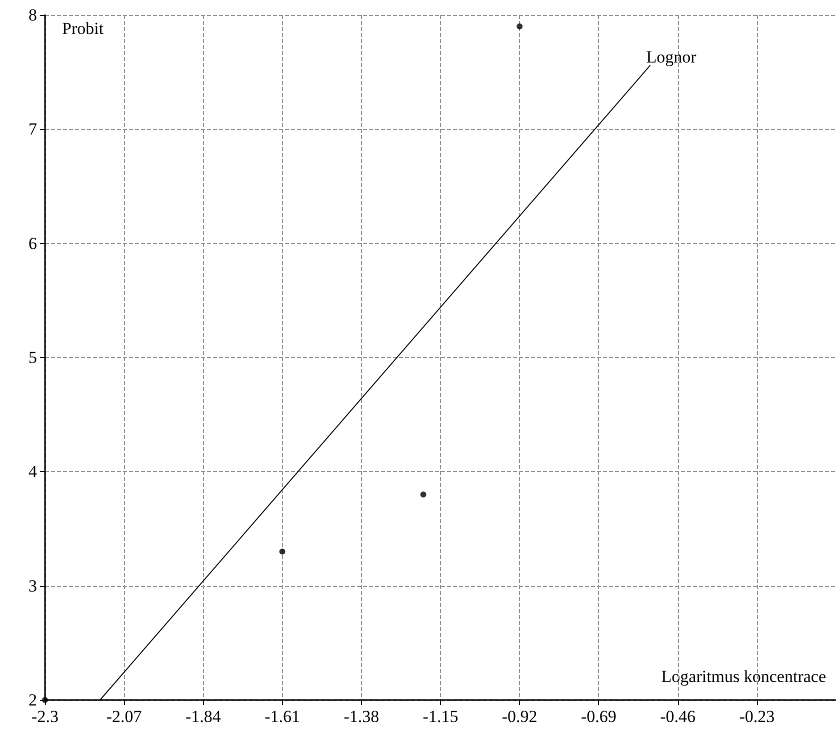 The height and width of the screenshot is (756, 836). I want to click on y-tick-label: 6, so click(32, 243).